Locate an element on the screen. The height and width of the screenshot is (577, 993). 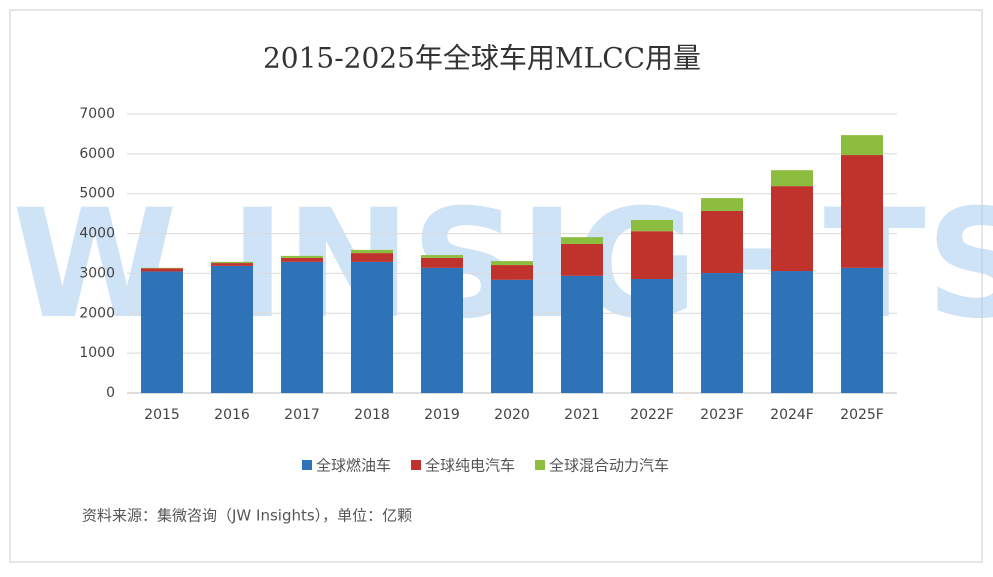
x-tick-label: 2022F is located at coordinates (652, 415).